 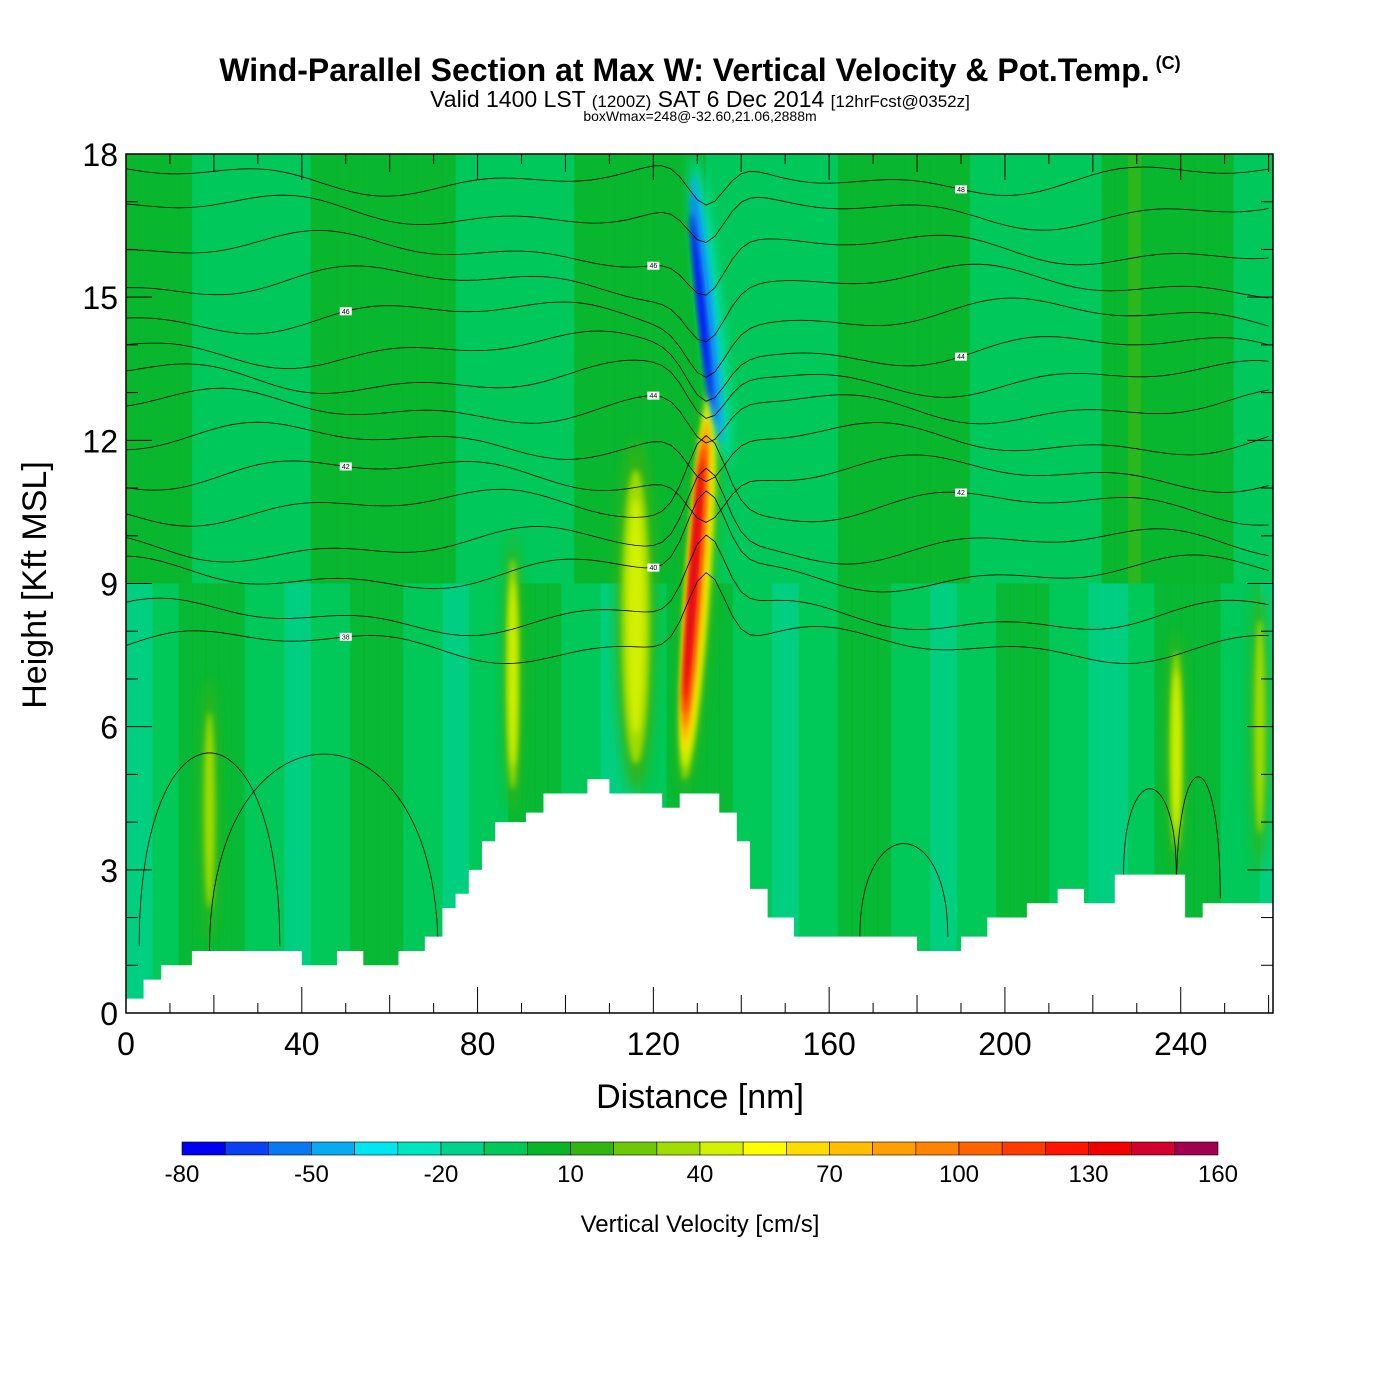 I want to click on theta-contour-label: 48, so click(x=961, y=190).